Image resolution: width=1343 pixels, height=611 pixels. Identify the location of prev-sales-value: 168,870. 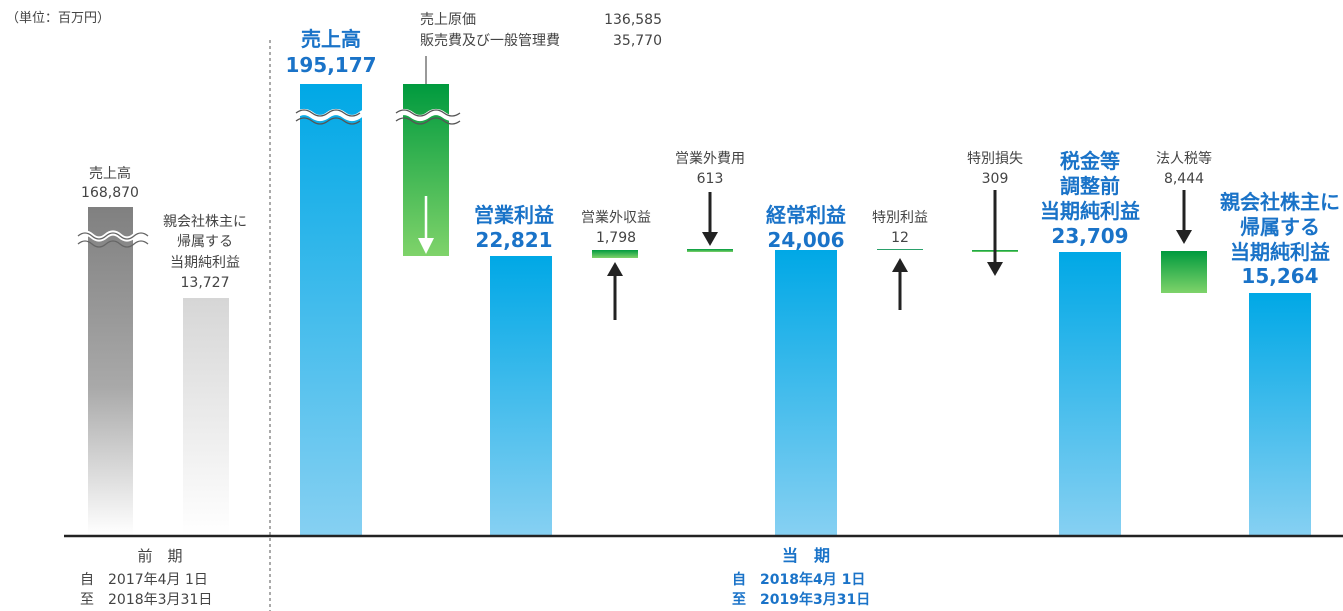
(110, 193).